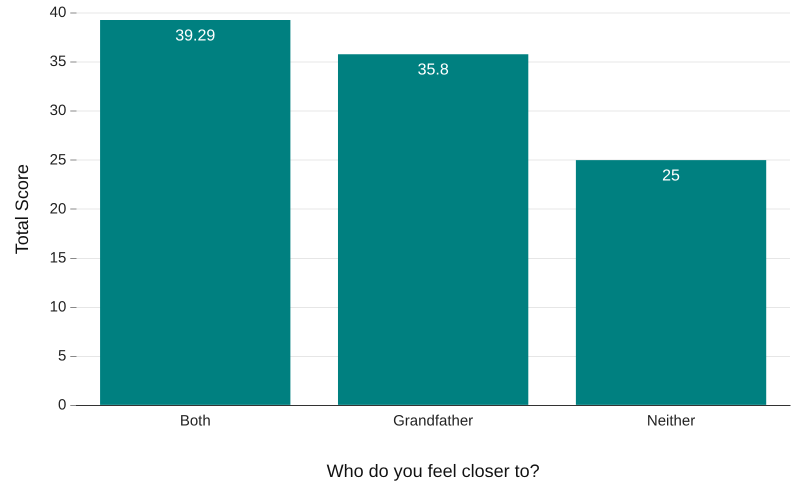  Describe the element at coordinates (58, 159) in the screenshot. I see `y-tick-label: 25` at that location.